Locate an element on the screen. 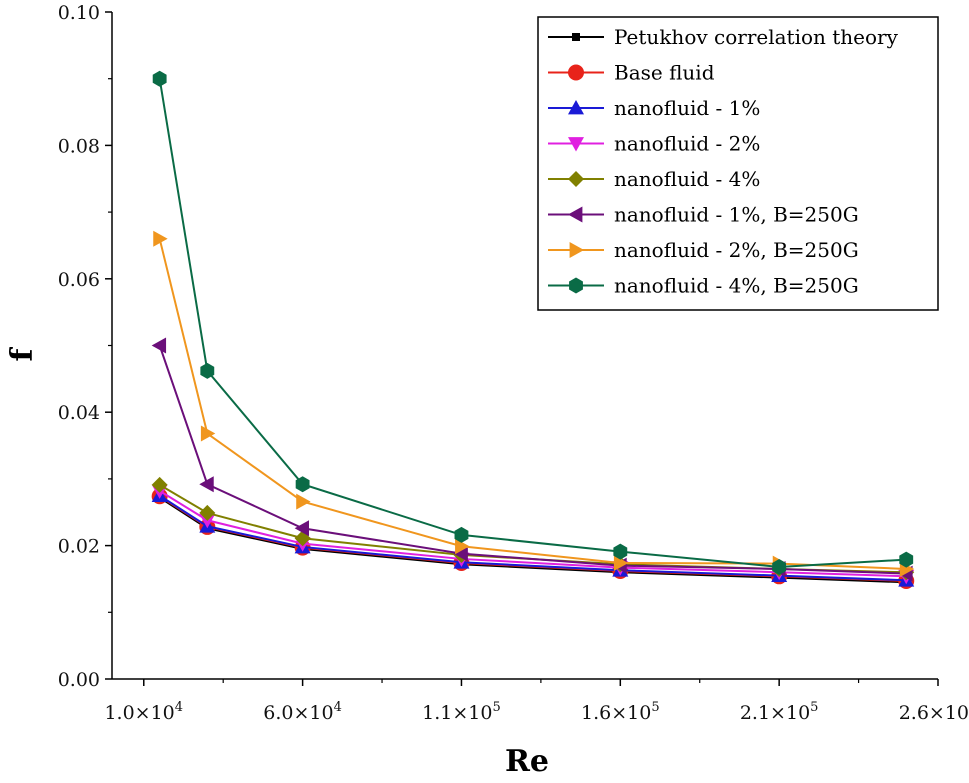  y-tick-label: 0.00 is located at coordinates (79, 680).